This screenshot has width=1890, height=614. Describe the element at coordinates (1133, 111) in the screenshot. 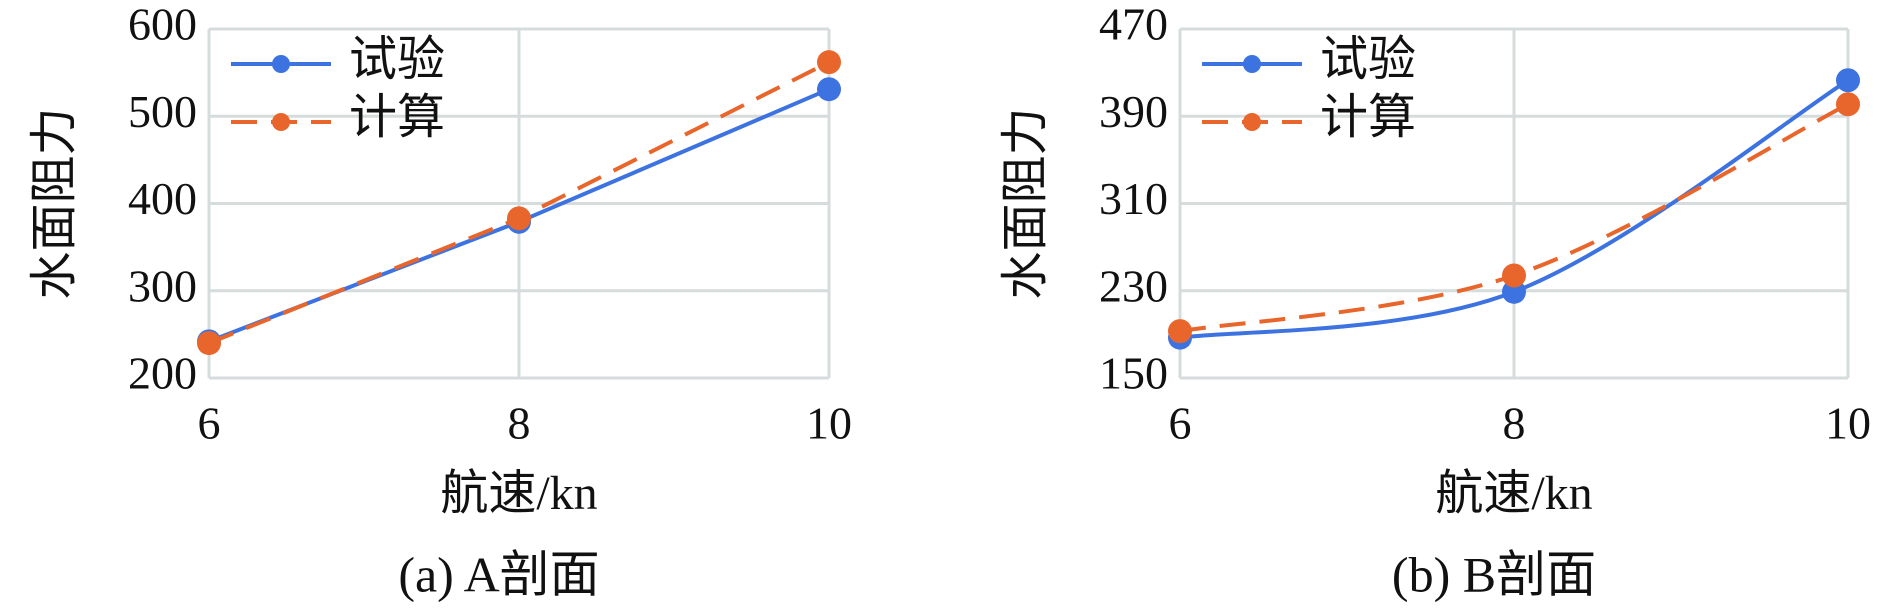

I see `y-tick-label: 390` at that location.